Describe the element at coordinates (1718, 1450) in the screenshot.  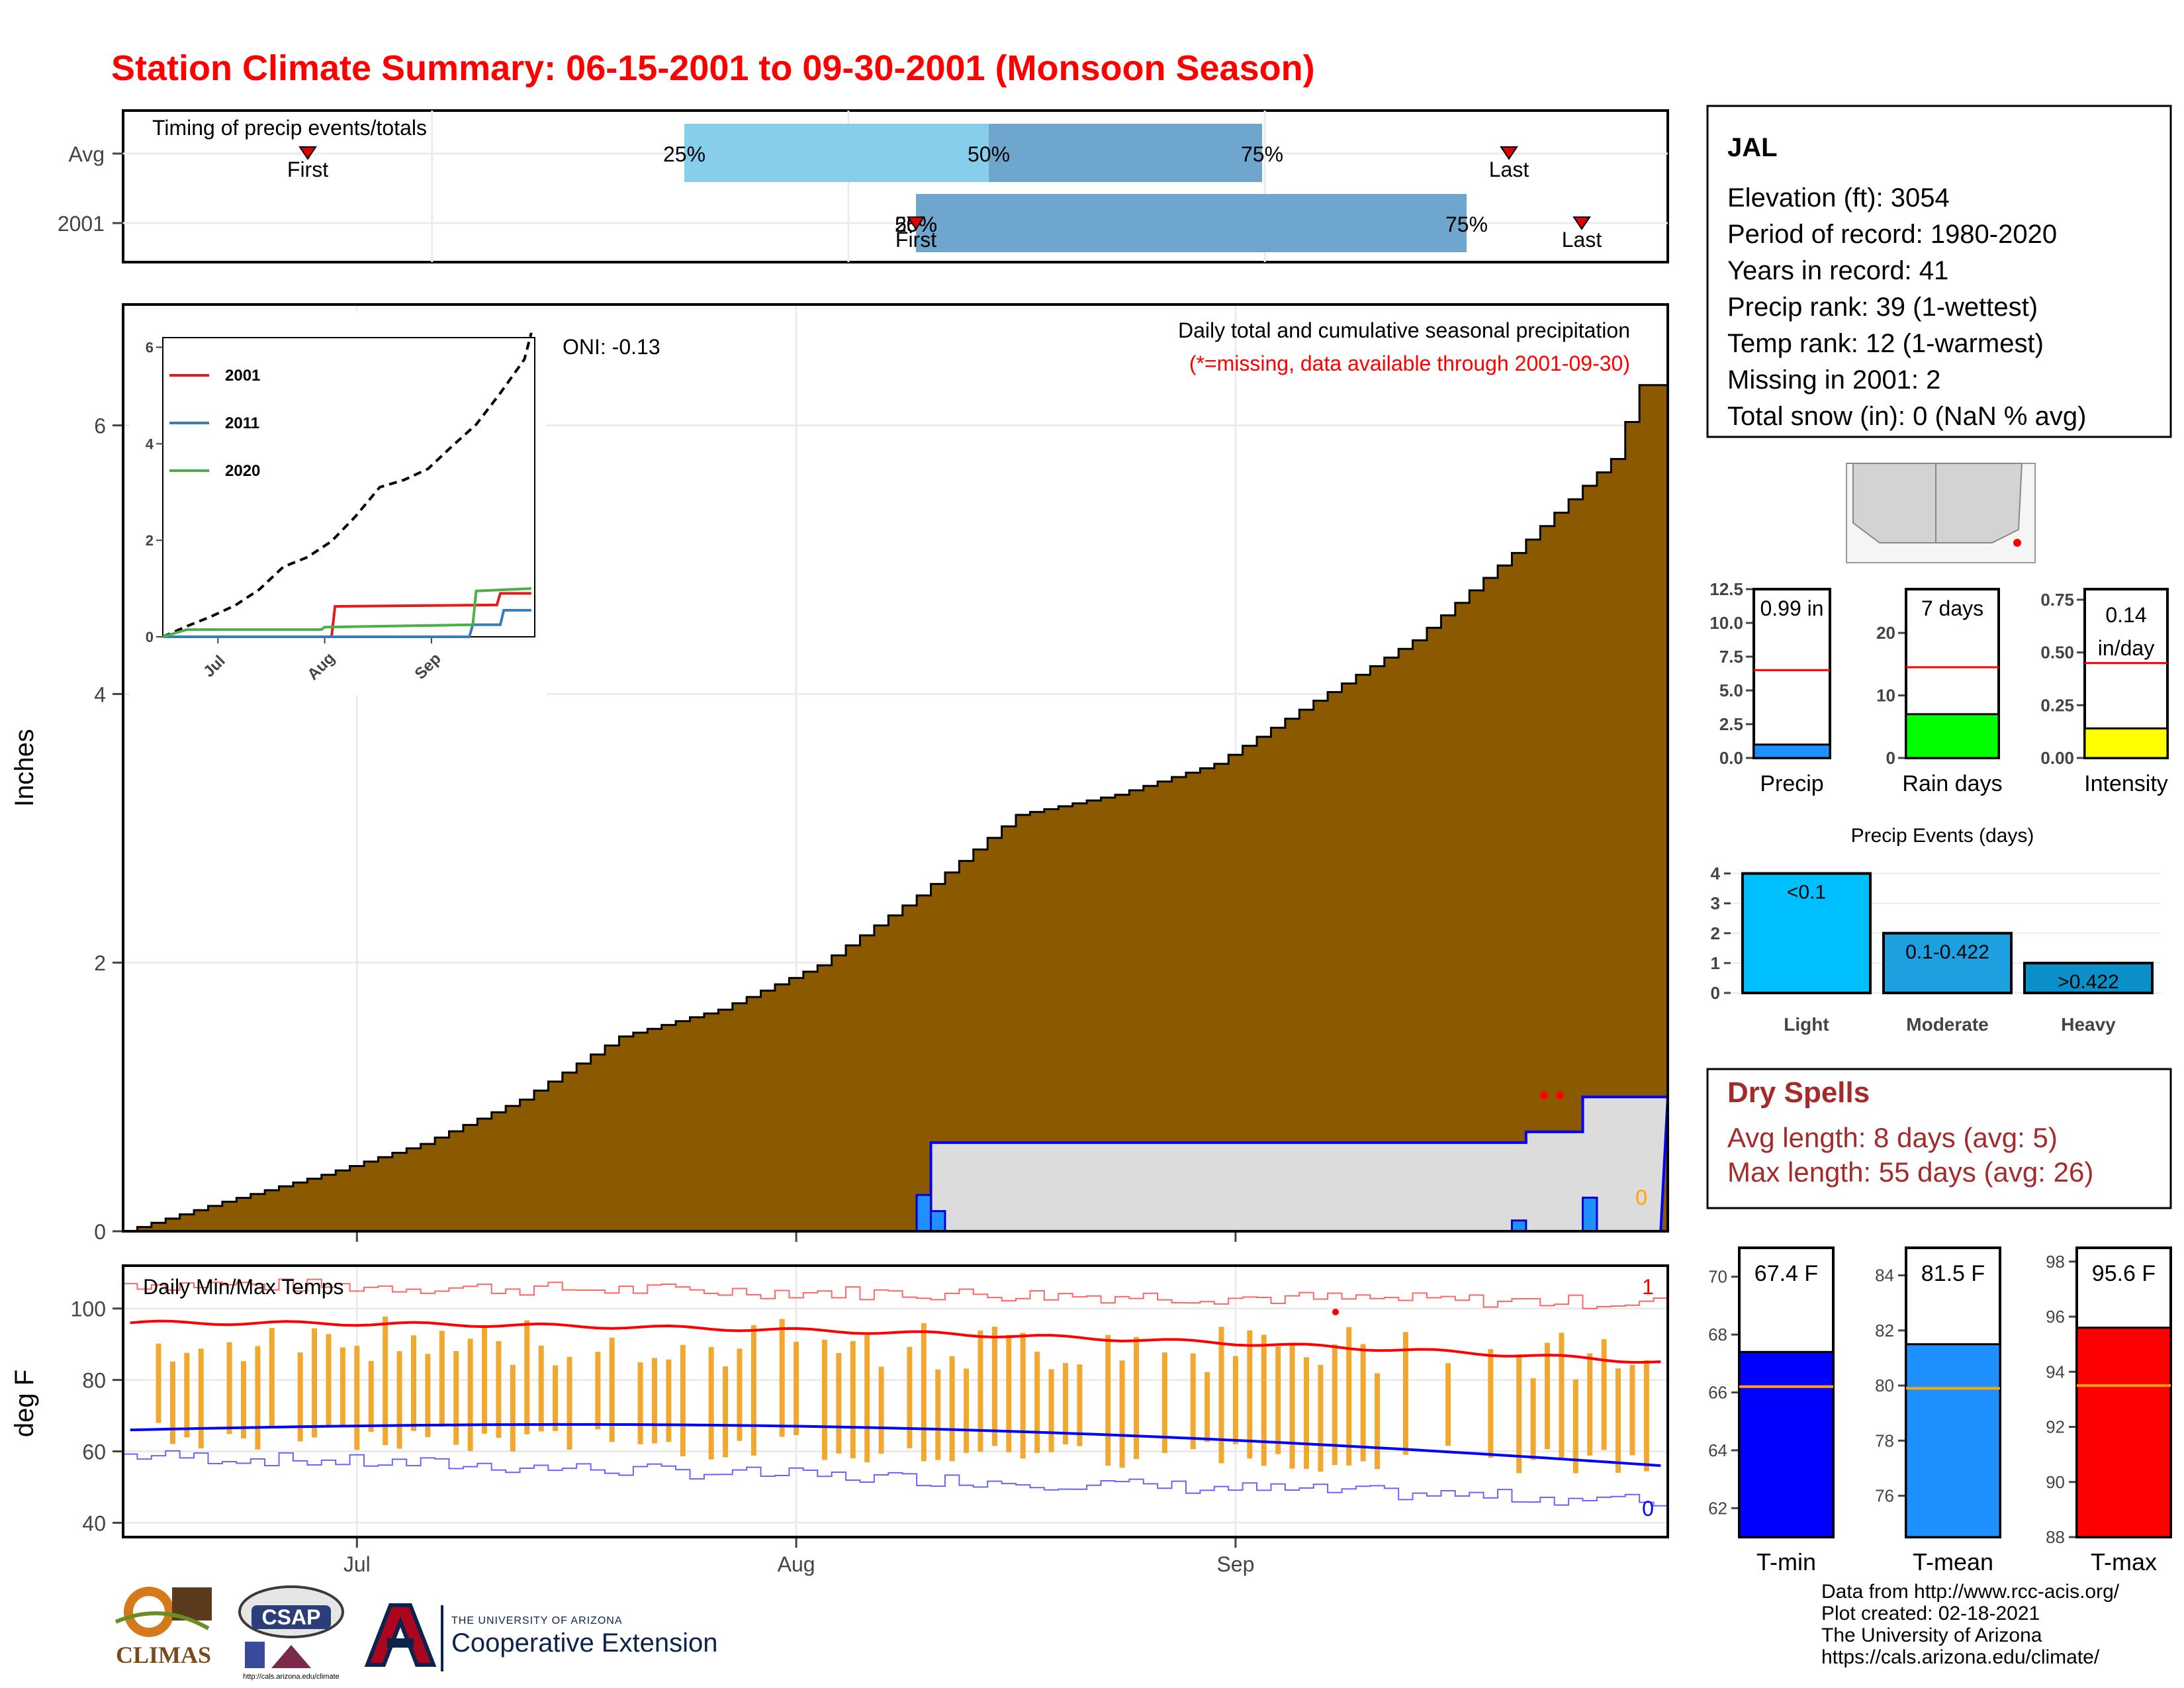
I see `temp-summary-y-tick-label: 64` at that location.